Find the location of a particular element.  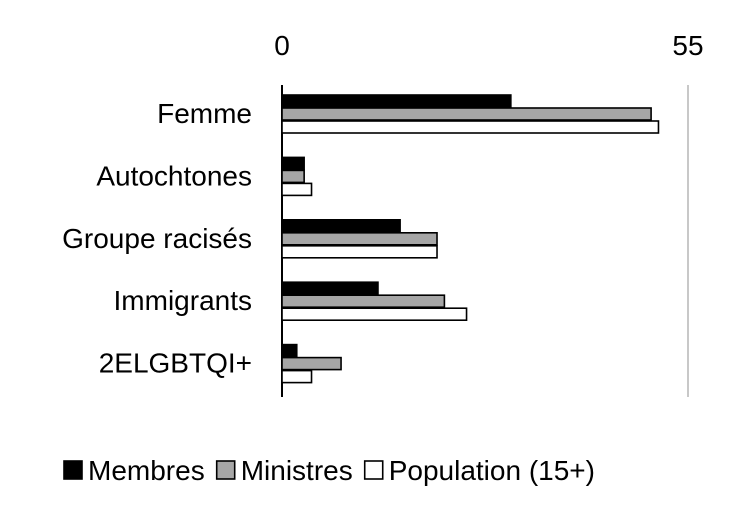

legend-label: Membres is located at coordinates (146, 470).